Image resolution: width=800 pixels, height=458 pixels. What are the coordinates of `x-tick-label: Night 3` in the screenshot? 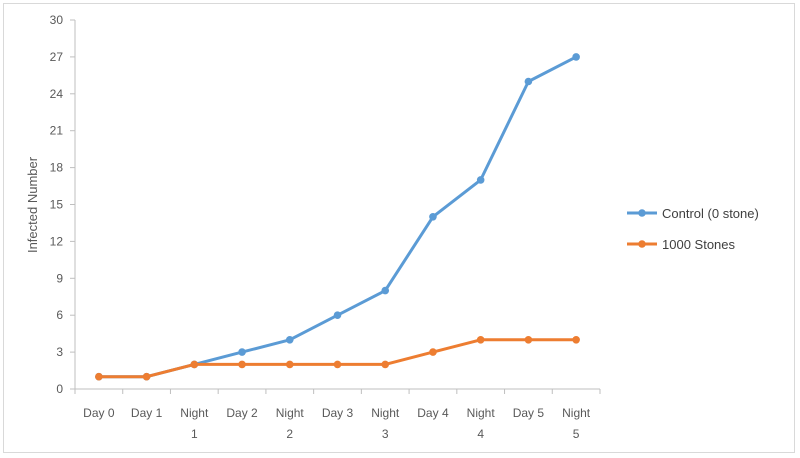 It's located at (385, 423).